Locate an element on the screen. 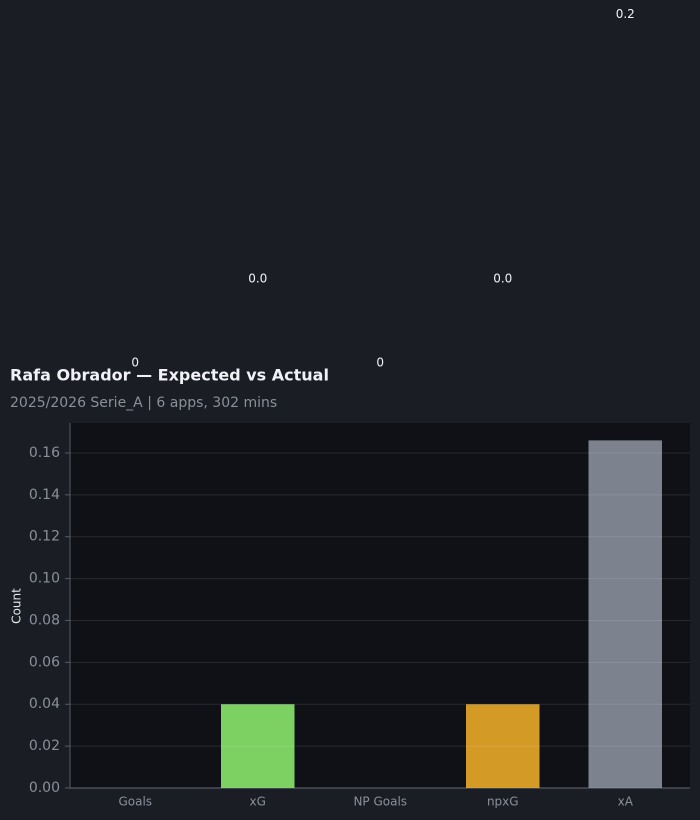 The image size is (700, 820). y-tick-label: 0.14 is located at coordinates (44, 495).